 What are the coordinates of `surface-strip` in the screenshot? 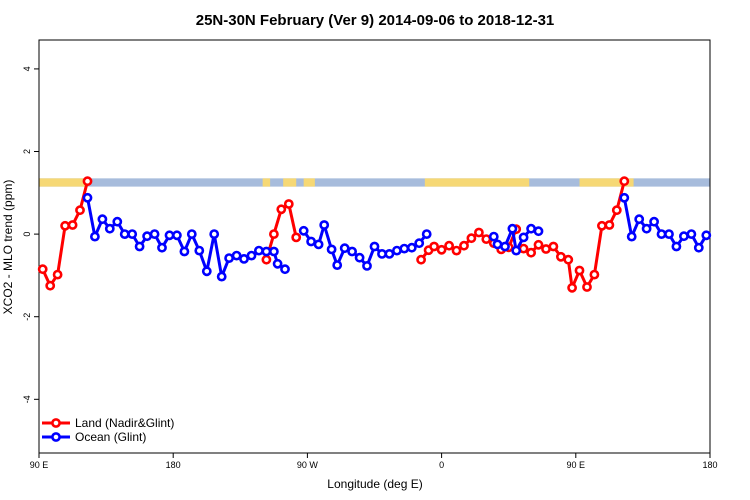 It's located at (374, 182).